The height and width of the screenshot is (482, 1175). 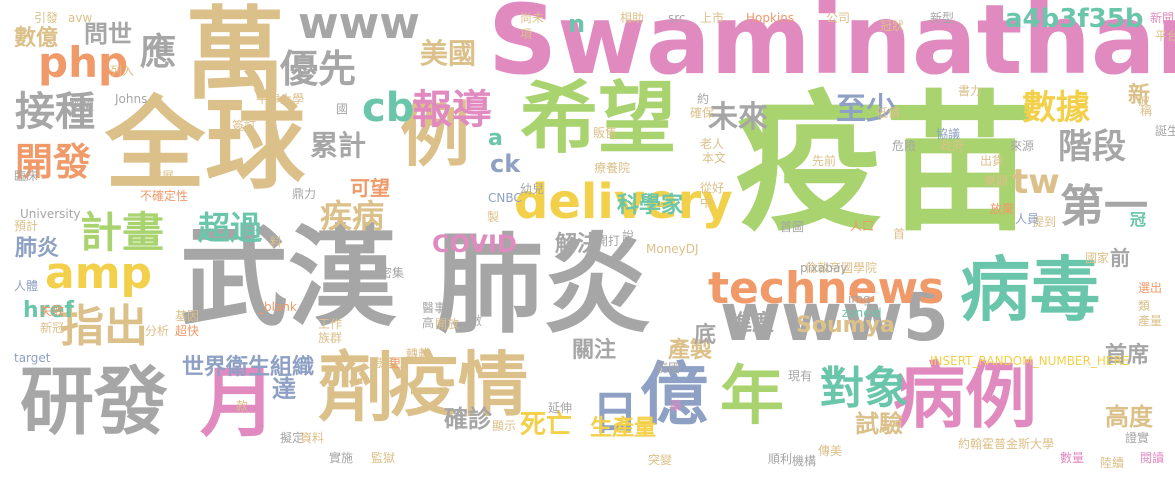 I want to click on word-cloud-word: 傳美, so click(x=830, y=451).